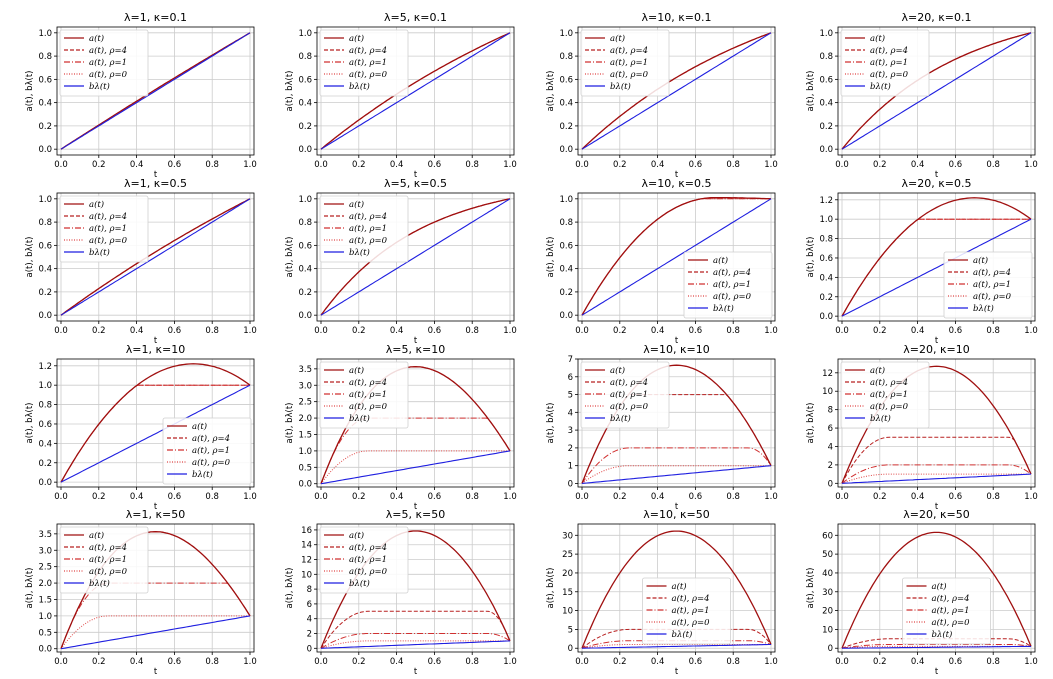  Describe the element at coordinates (566, 57) in the screenshot. I see `y-tick-label: 0.8` at that location.